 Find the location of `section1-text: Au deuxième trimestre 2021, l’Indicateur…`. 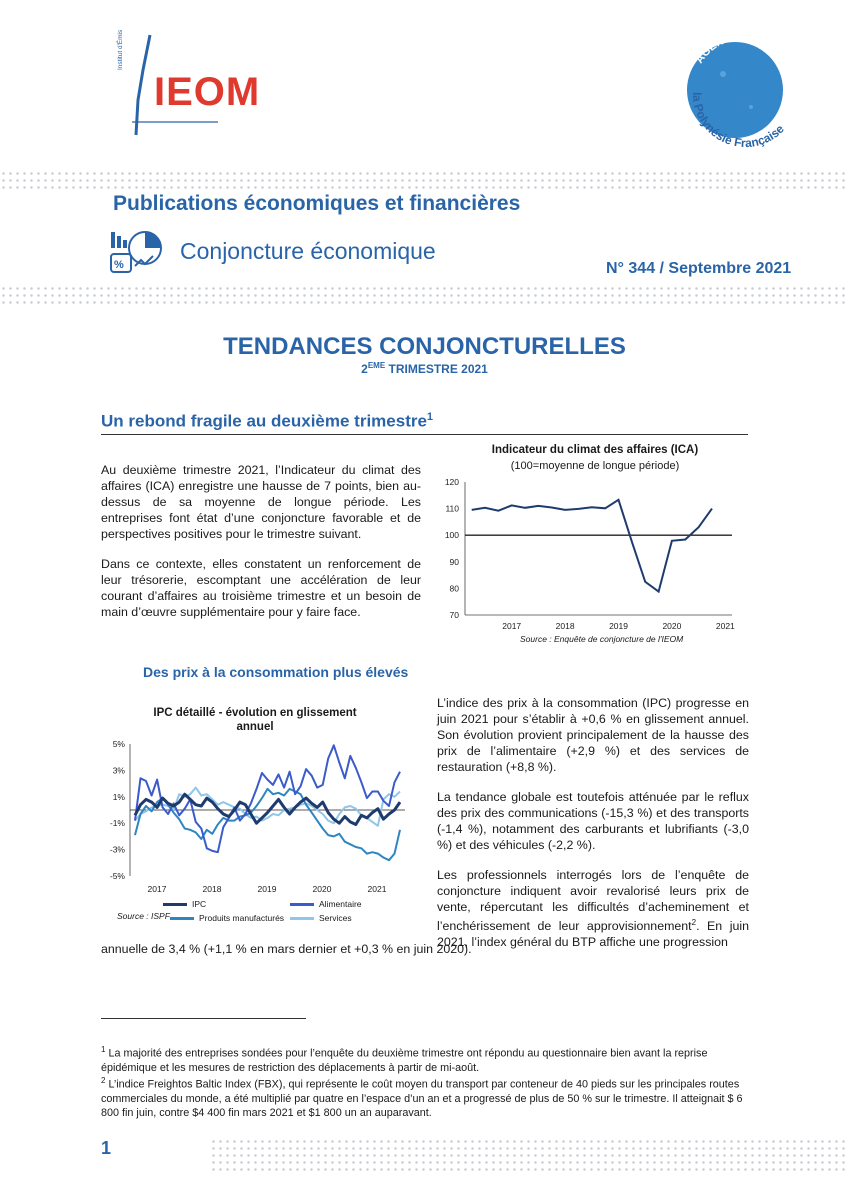

section1-text: Au deuxième trimestre 2021, l’Indicateur… is located at coordinates (261, 548).